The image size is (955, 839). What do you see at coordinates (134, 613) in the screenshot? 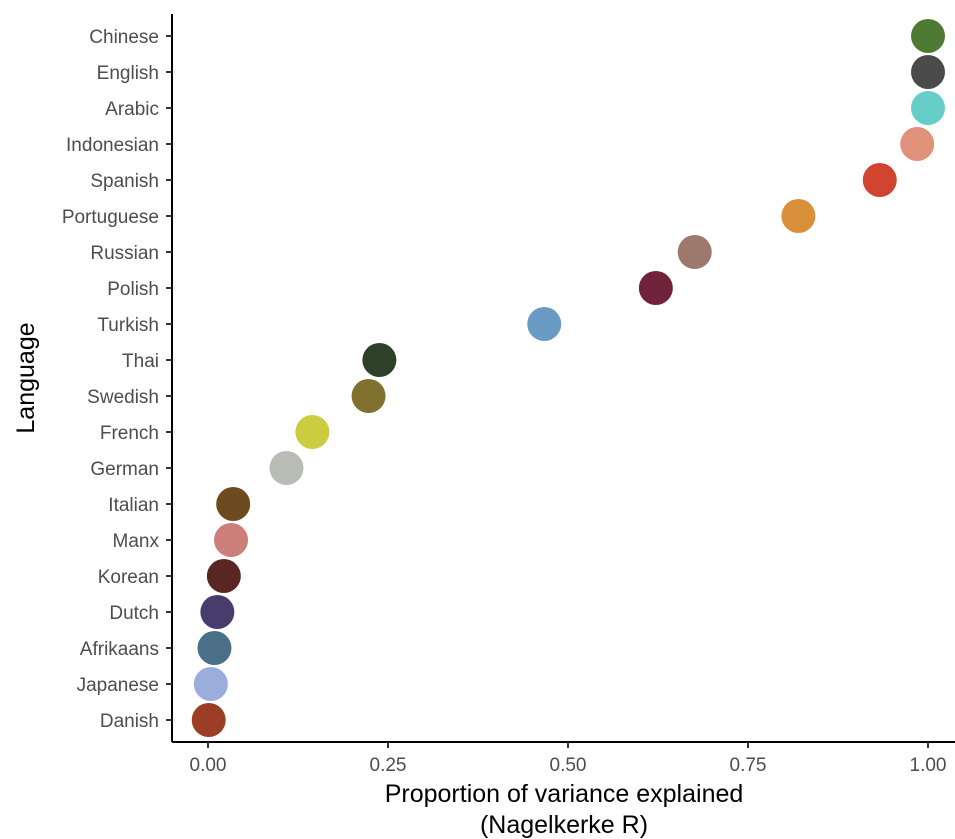
I see `y-tick-label: Dutch` at bounding box center [134, 613].